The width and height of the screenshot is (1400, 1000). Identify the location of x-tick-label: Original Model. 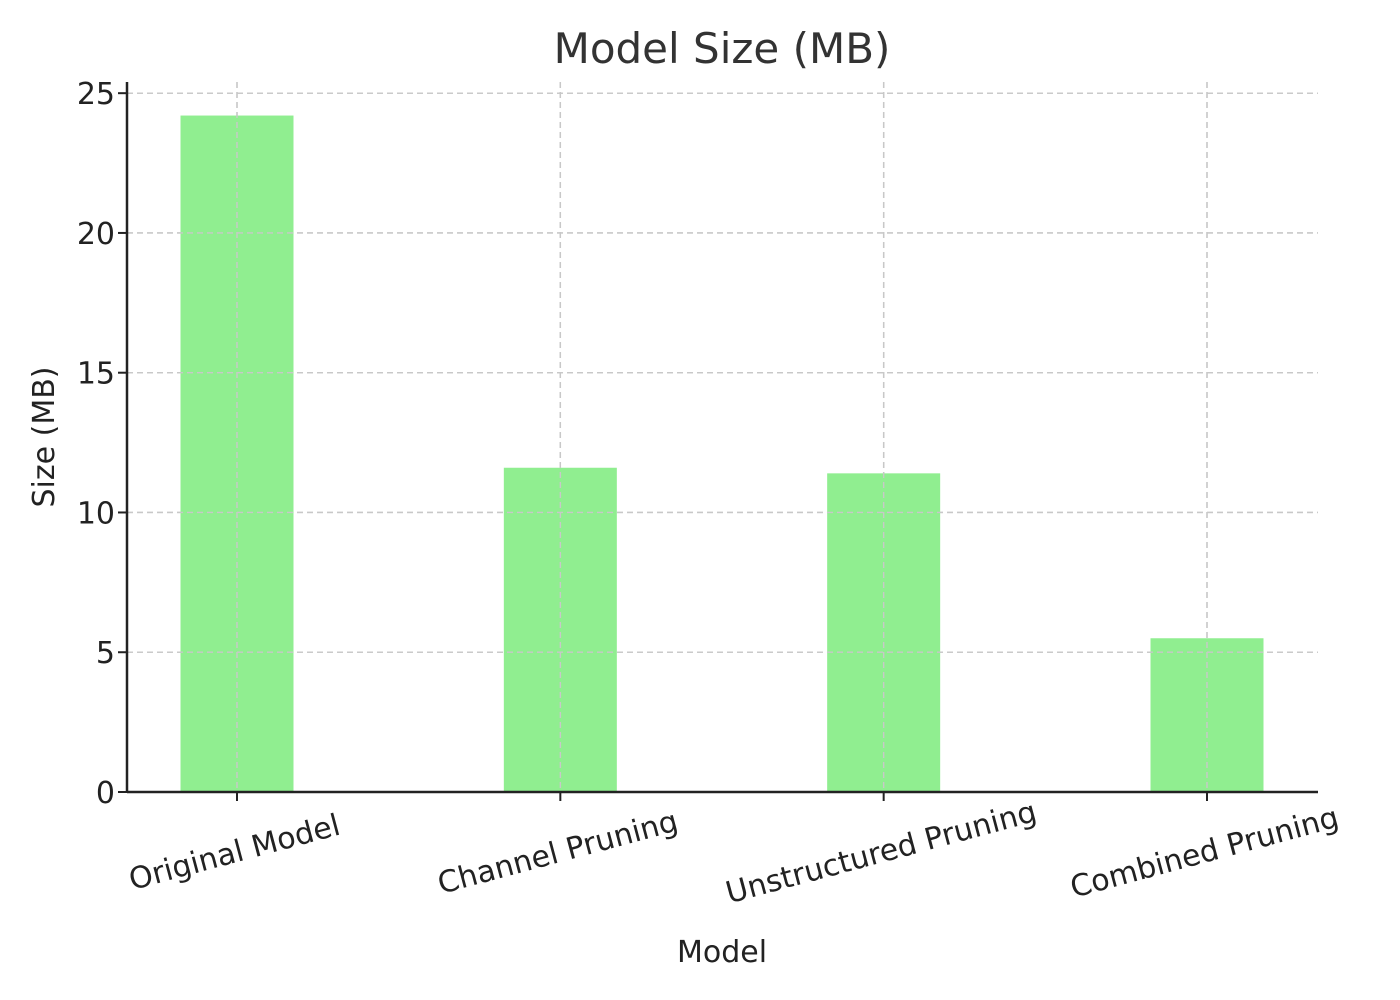
(234, 853).